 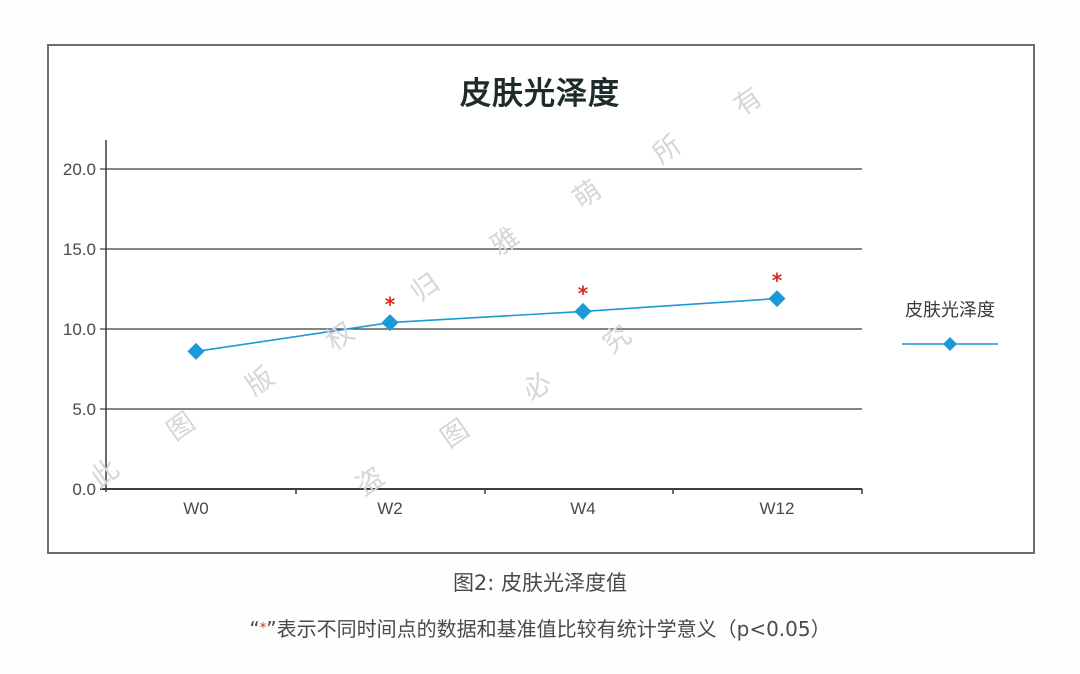 I want to click on legend: 皮肤光泽度, so click(x=950, y=324).